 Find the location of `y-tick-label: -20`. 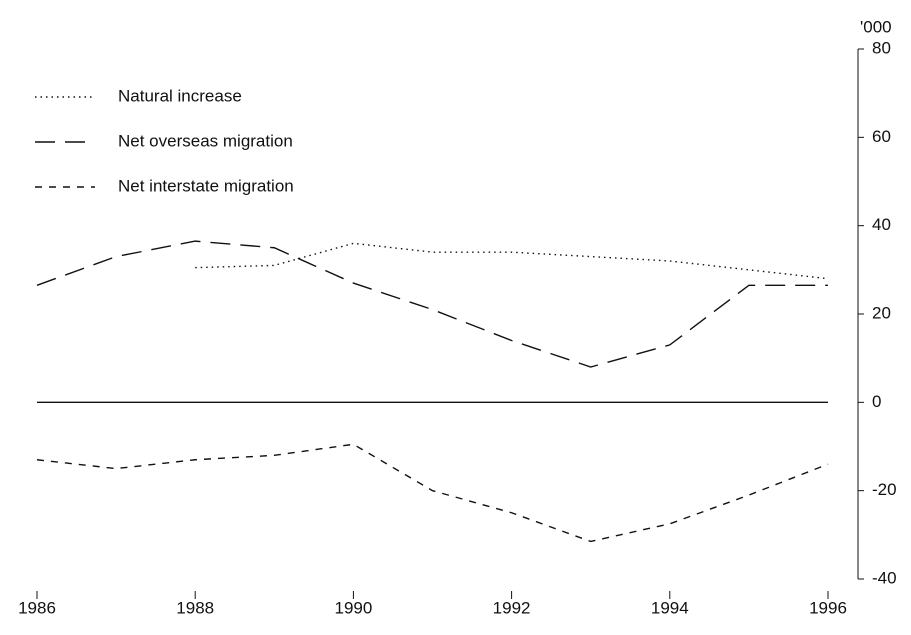

y-tick-label: -20 is located at coordinates (884, 489).